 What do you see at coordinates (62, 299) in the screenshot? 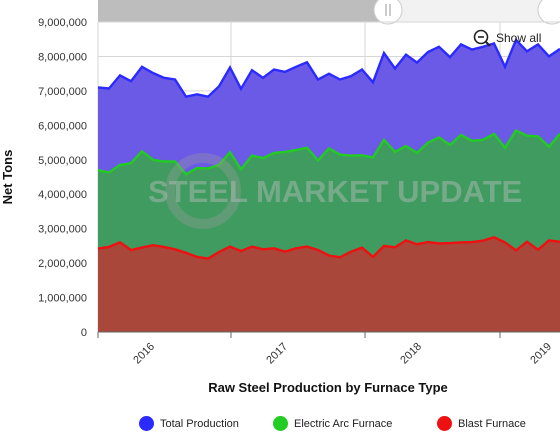
I see `y-tick-label: 1,000,000` at bounding box center [62, 299].